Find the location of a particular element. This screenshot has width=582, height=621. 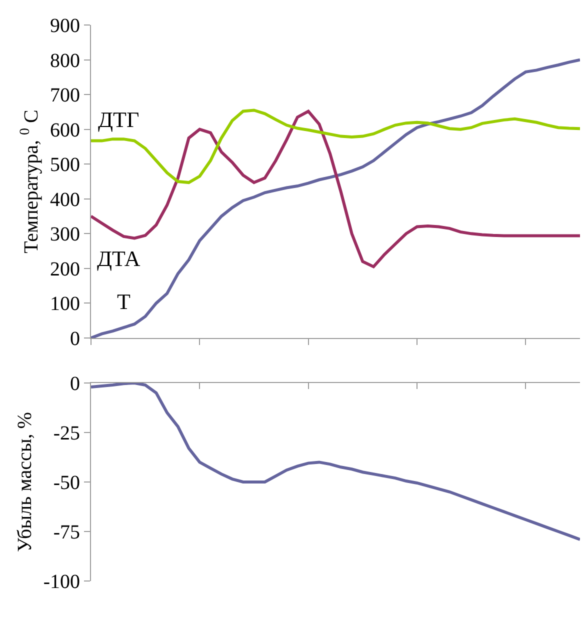

y-tick-label: 100 is located at coordinates (65, 304).